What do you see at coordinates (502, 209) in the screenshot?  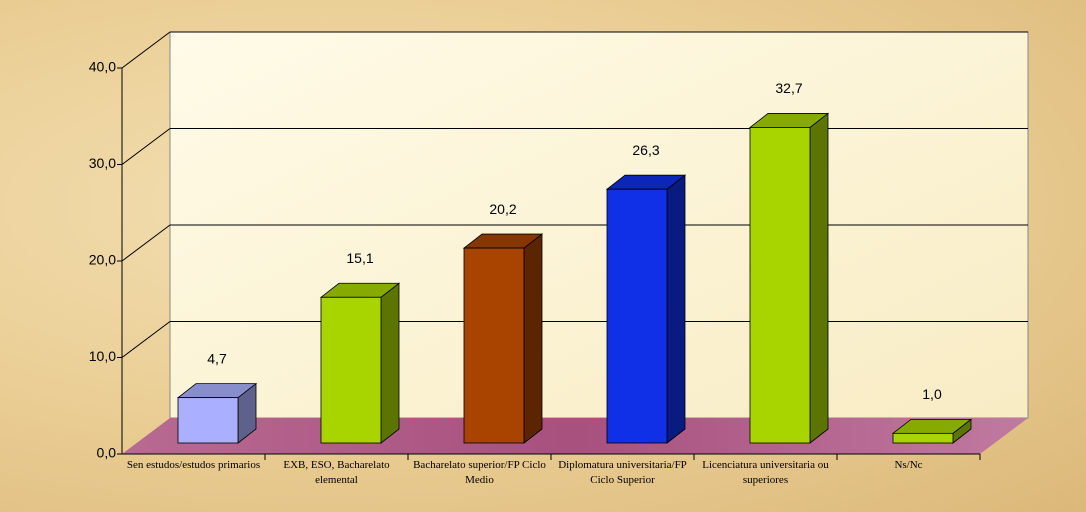 I see `value-label: 20,2` at bounding box center [502, 209].